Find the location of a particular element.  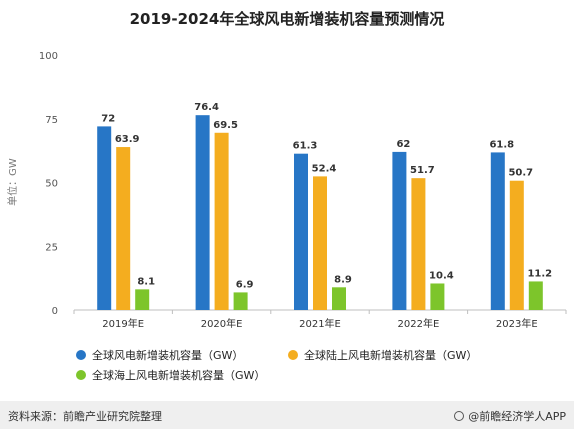

y-axis: 0 25 50 75 100 is located at coordinates (48, 184).